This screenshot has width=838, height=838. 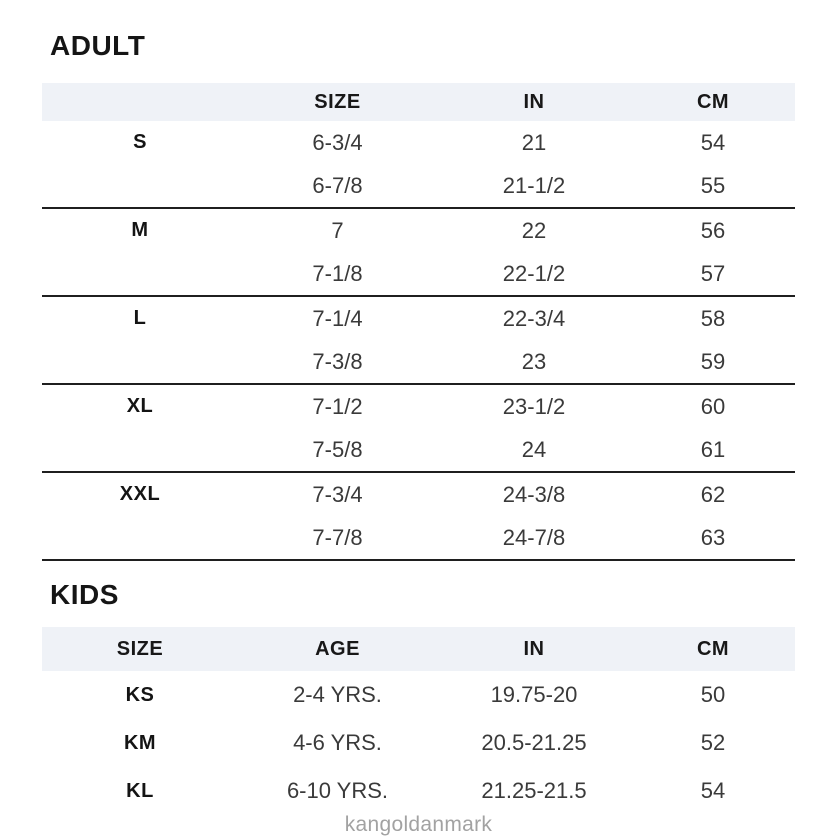 I want to click on cell-inches: 24-3/8, so click(x=534, y=494).